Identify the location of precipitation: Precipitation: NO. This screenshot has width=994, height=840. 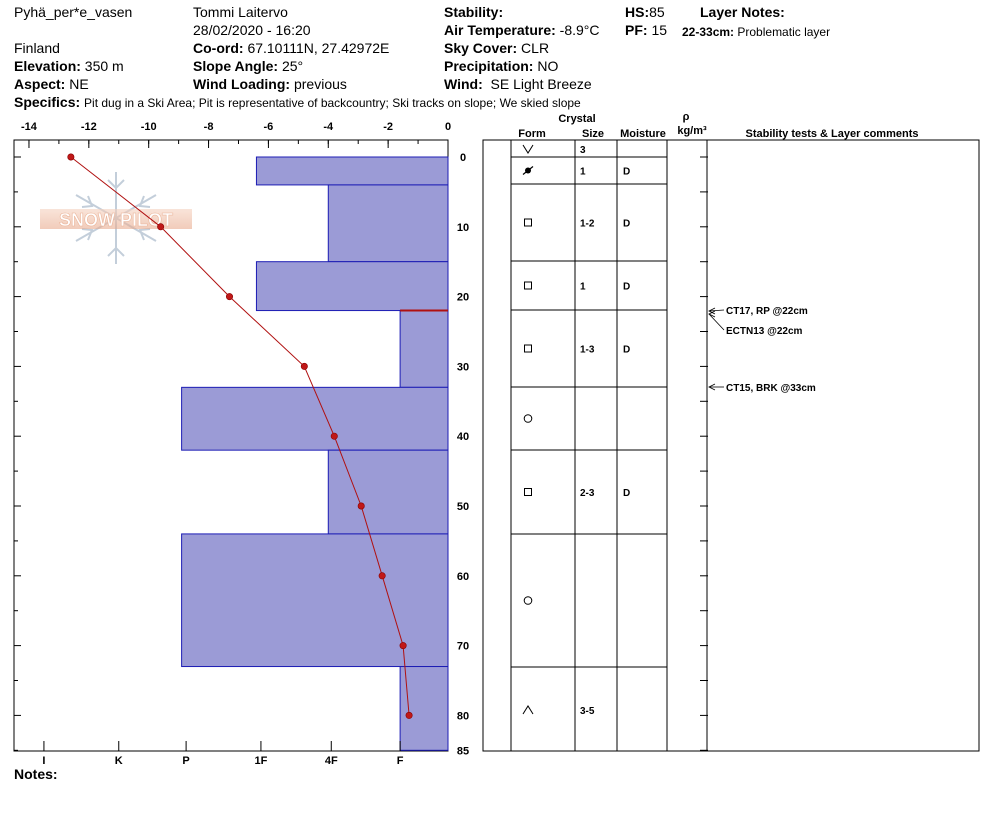
(501, 66).